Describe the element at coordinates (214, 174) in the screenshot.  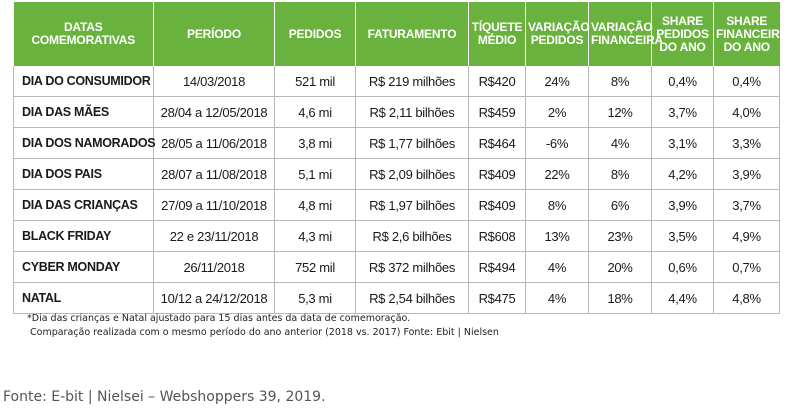
I see `table-cell: 28/07 a 11/08/2018` at that location.